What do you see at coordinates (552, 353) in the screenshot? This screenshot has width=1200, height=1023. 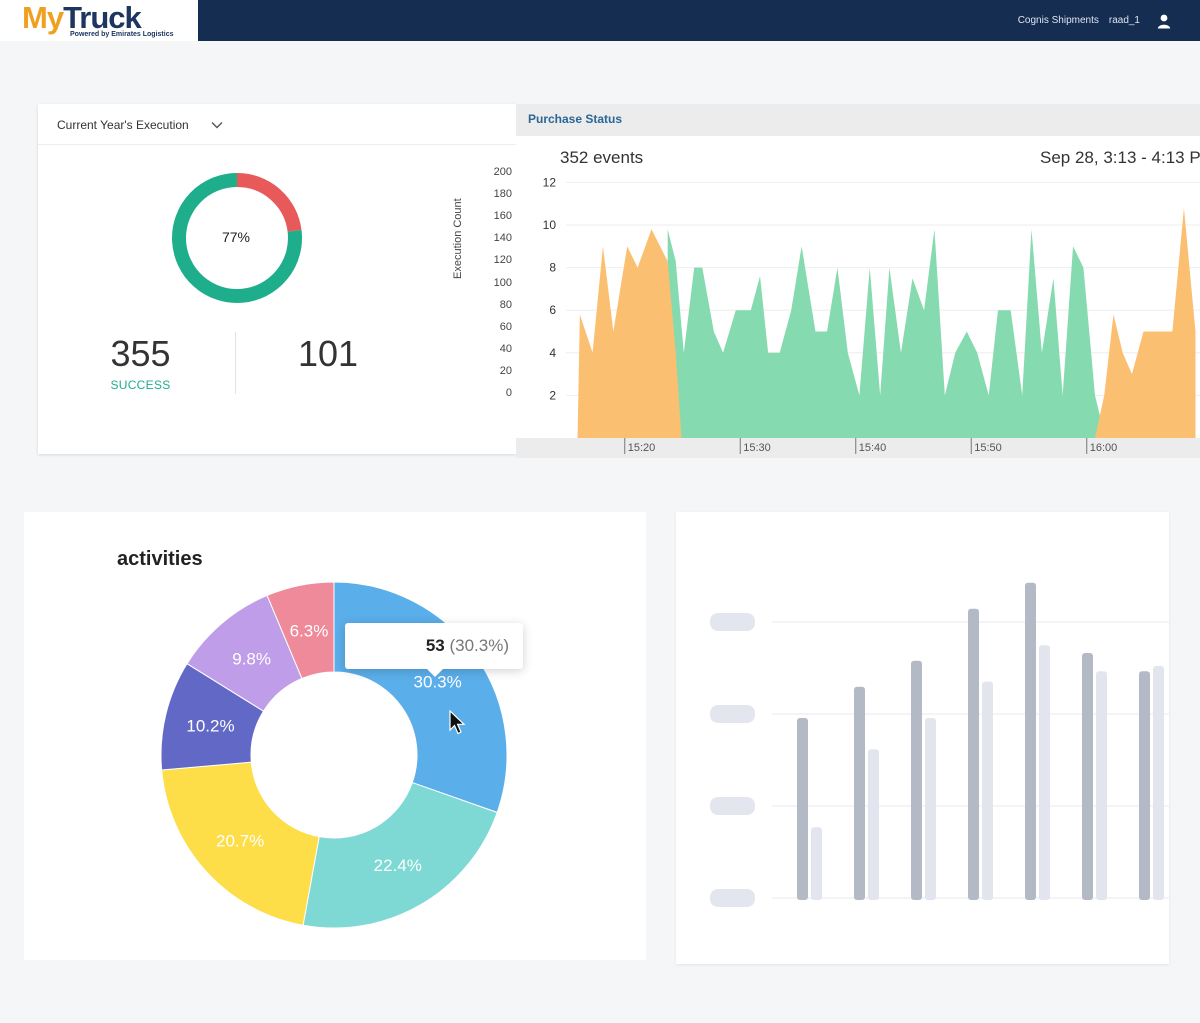 I see `y-tick-label: 4` at bounding box center [552, 353].